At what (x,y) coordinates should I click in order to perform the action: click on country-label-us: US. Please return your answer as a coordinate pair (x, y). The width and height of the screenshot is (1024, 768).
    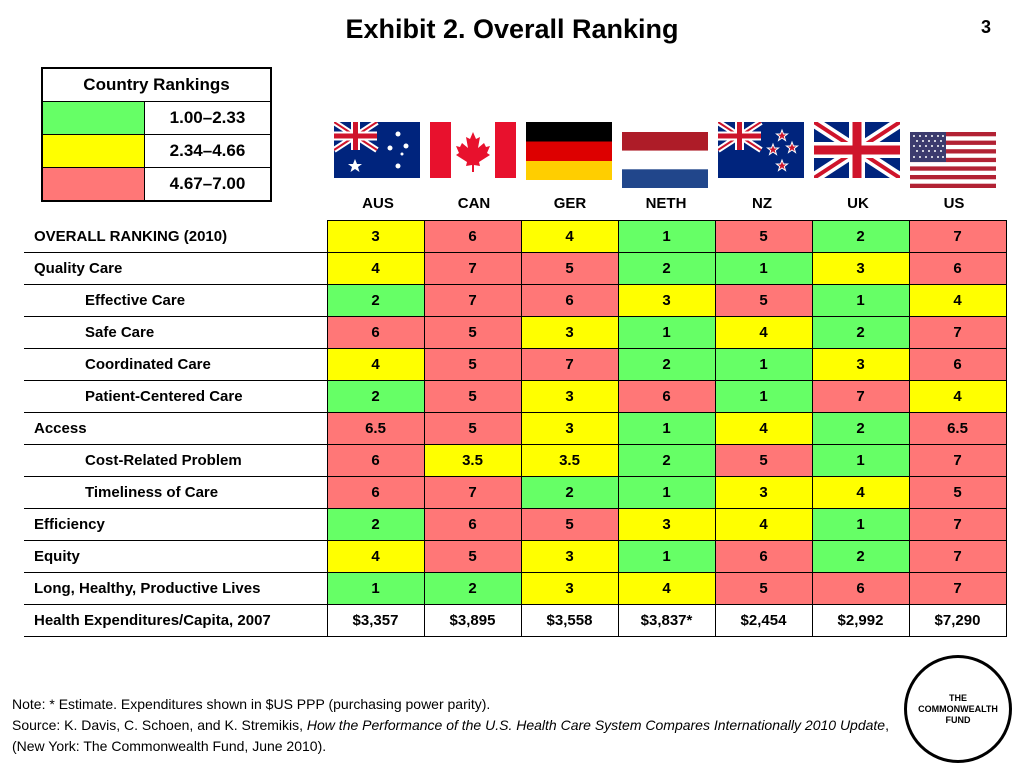
    Looking at the image, I should click on (954, 203).